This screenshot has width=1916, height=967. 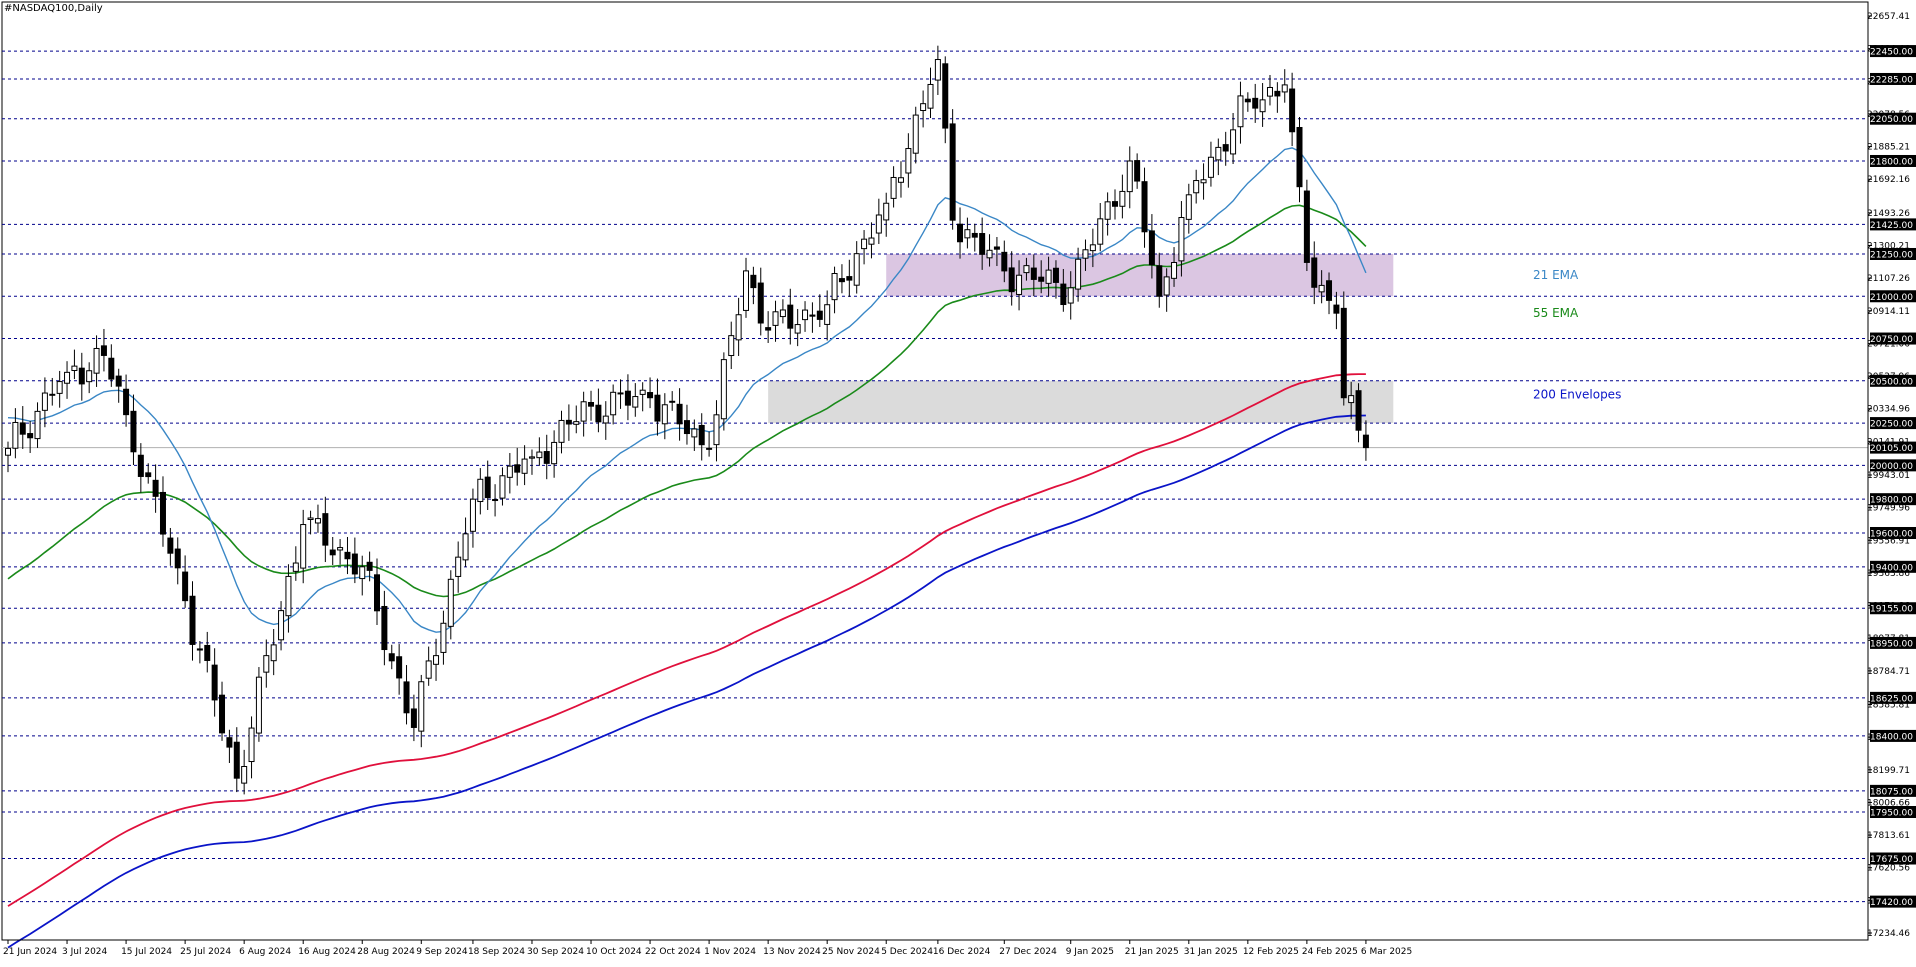 What do you see at coordinates (1028, 952) in the screenshot?
I see `time-axis-label: 27 Dec 2024` at bounding box center [1028, 952].